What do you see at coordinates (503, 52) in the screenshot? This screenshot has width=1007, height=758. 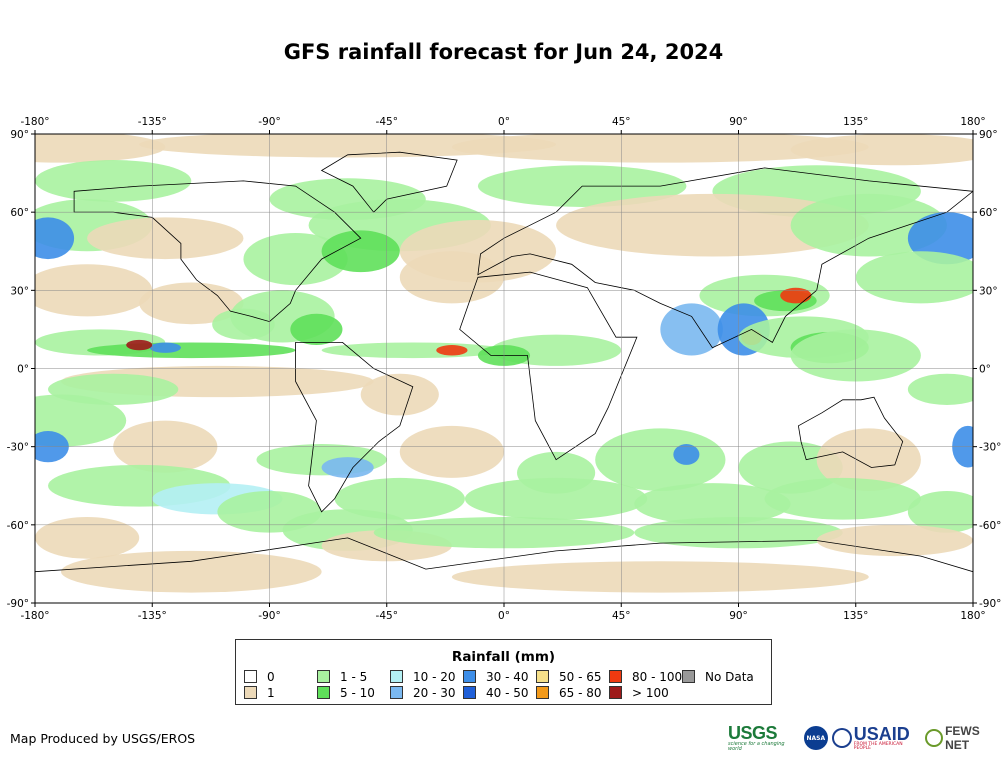 I see `map-title: GFS rainfall forecast for Jun 24, 2024` at bounding box center [503, 52].